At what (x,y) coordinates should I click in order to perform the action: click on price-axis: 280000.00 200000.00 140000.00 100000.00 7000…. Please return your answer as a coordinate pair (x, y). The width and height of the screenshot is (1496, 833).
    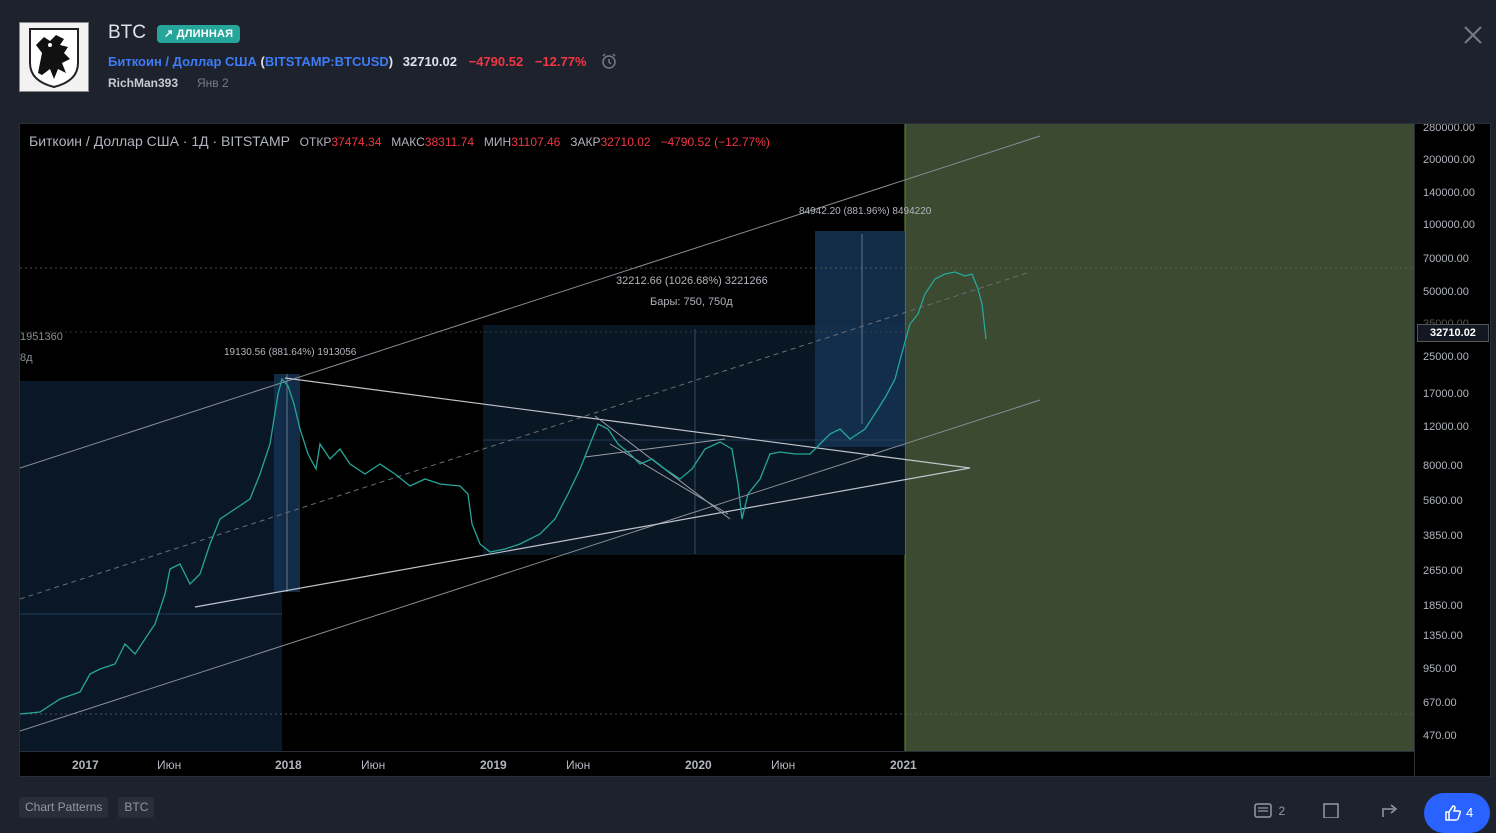
    Looking at the image, I should click on (1452, 449).